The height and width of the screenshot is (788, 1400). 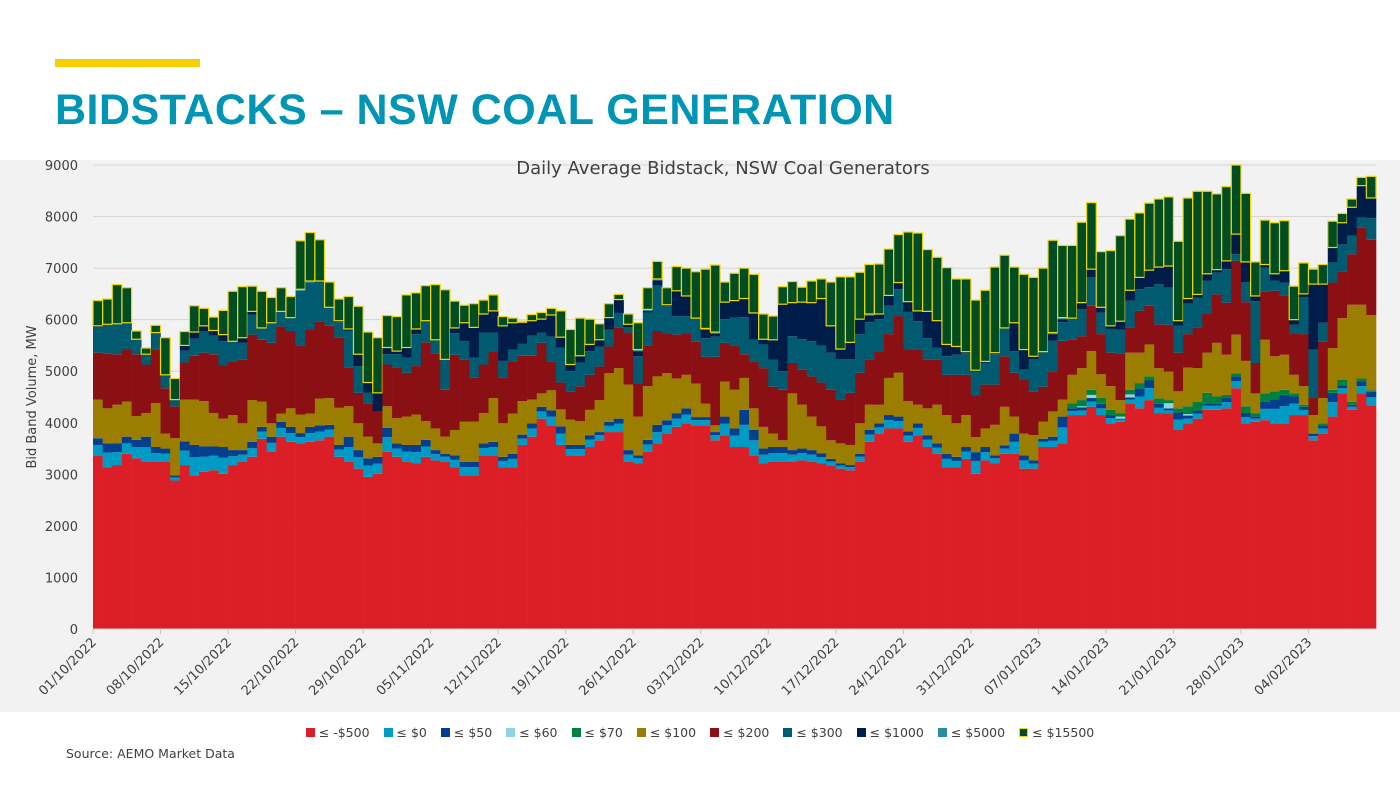 What do you see at coordinates (1216, 667) in the screenshot?
I see `x-tick-label: 28/01/2023` at bounding box center [1216, 667].